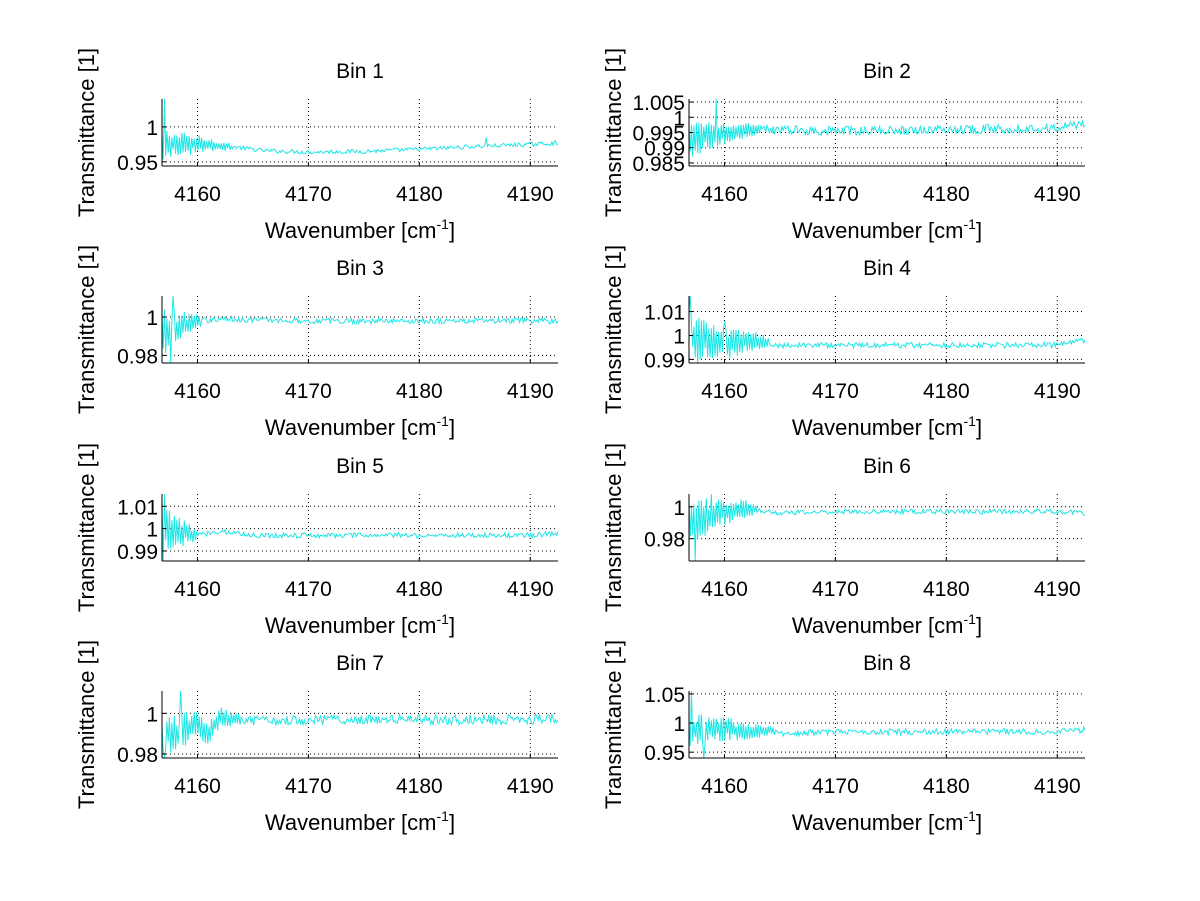  What do you see at coordinates (658, 103) in the screenshot?
I see `y-tick-label: 1.005` at bounding box center [658, 103].